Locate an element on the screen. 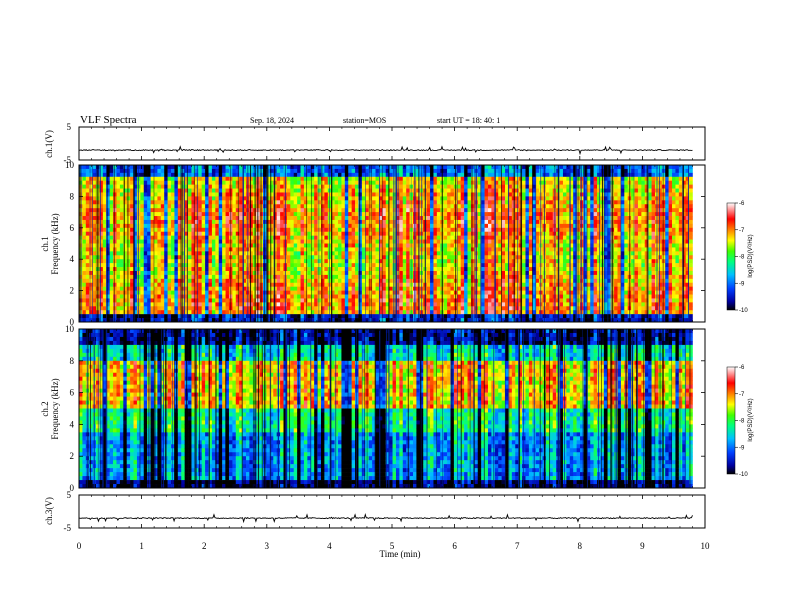 The height and width of the screenshot is (612, 792). x-axis-label: Time (min) is located at coordinates (400, 554).